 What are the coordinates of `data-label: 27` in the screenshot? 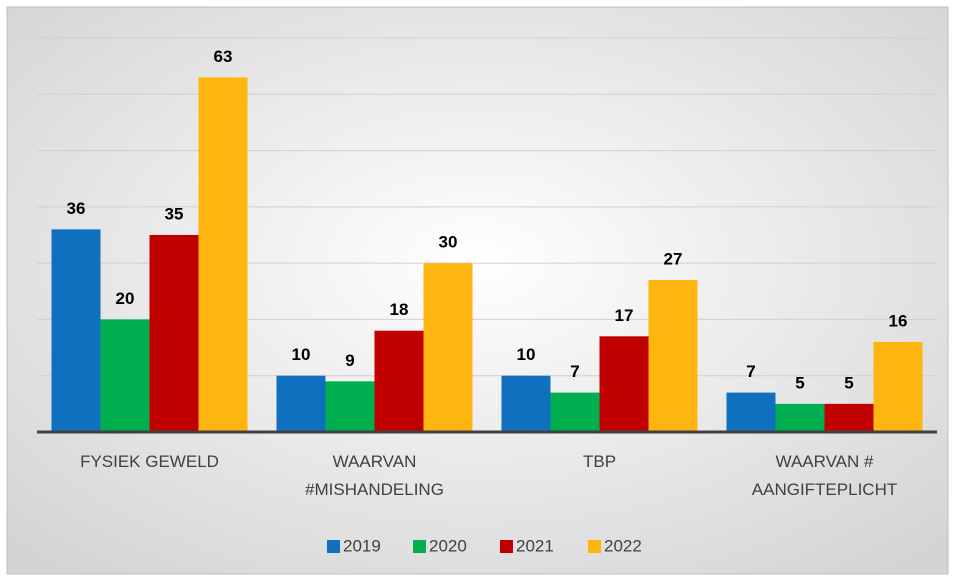 It's located at (673, 259).